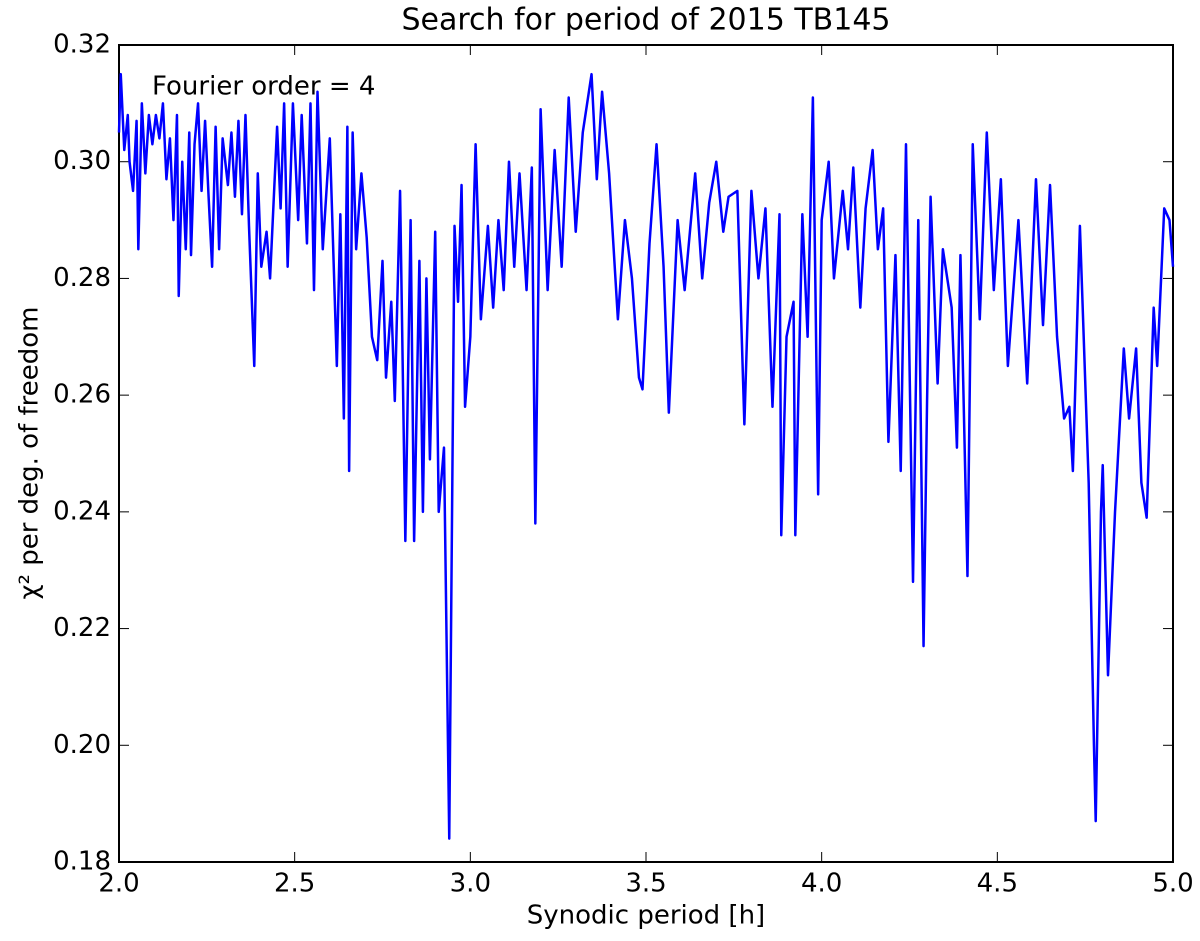 The image size is (1200, 941). Describe the element at coordinates (1172, 884) in the screenshot. I see `x-tick-label: 5.0` at that location.